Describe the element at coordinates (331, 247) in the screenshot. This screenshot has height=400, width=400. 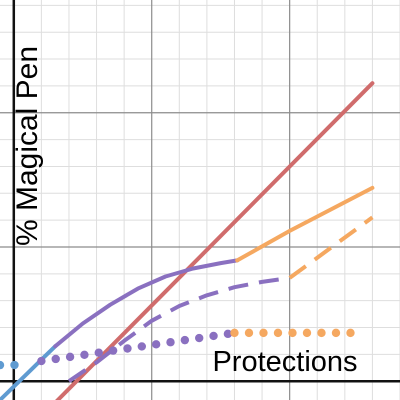
I see `series-5-orange-dashed` at that location.